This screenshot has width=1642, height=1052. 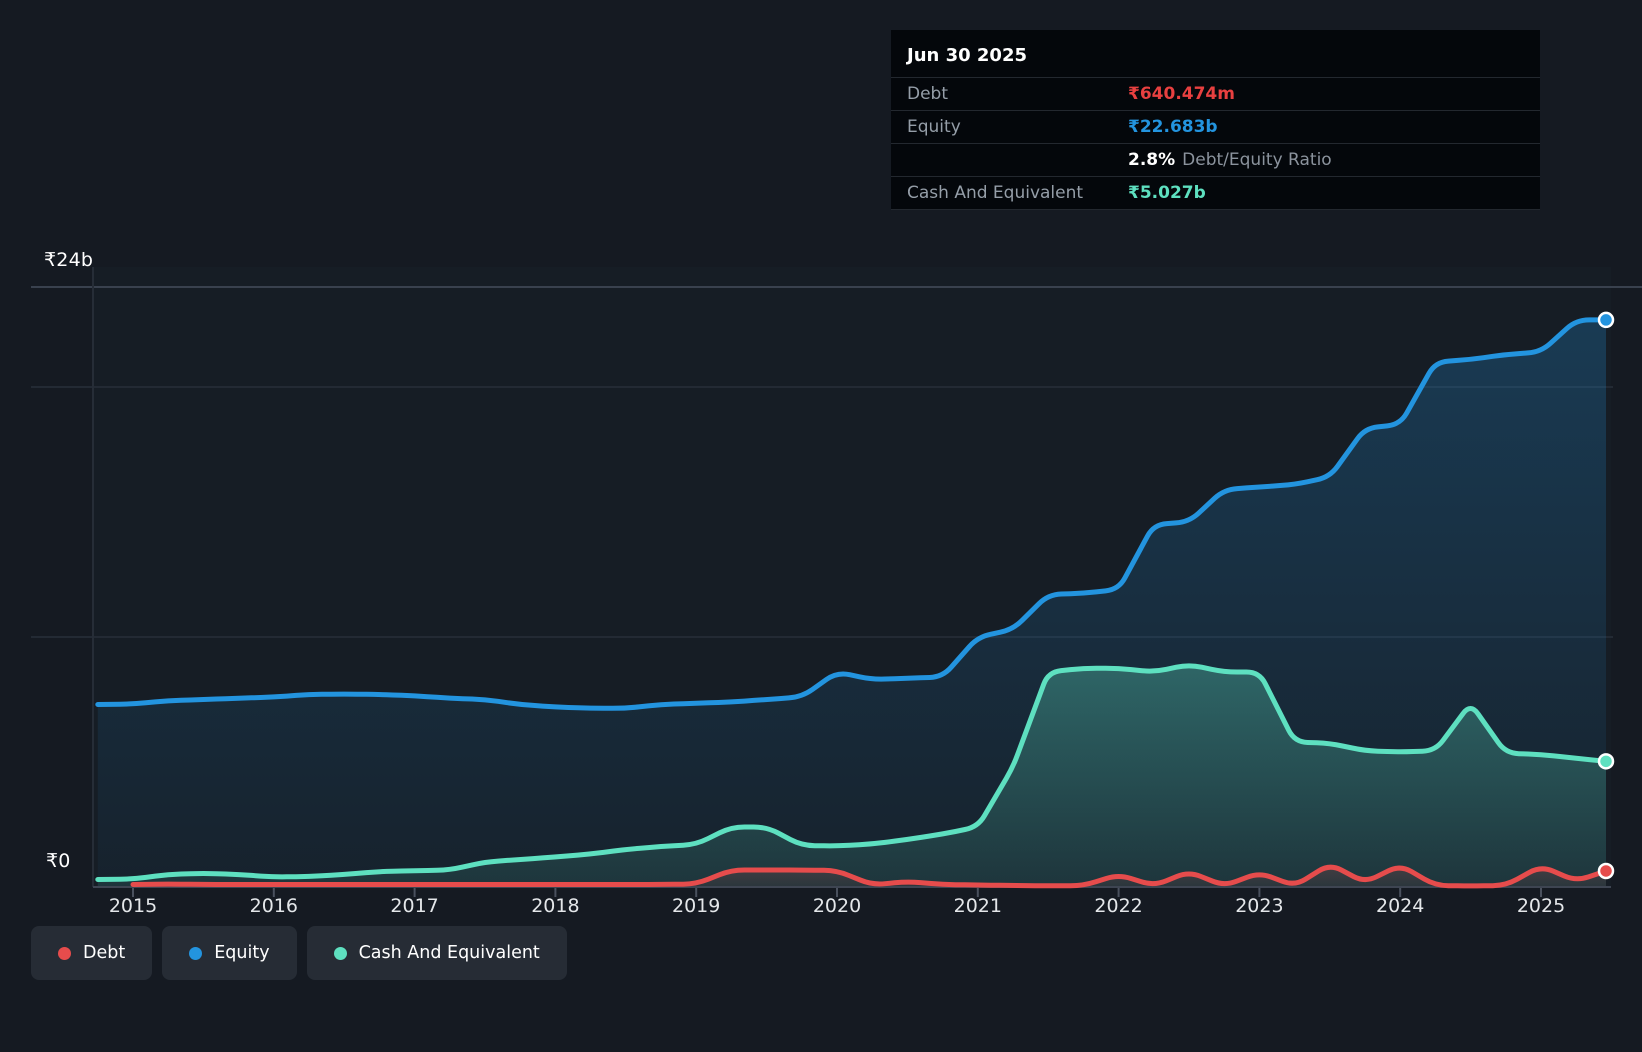 What do you see at coordinates (555, 906) in the screenshot?
I see `x-axis-label-2018: 2018` at bounding box center [555, 906].